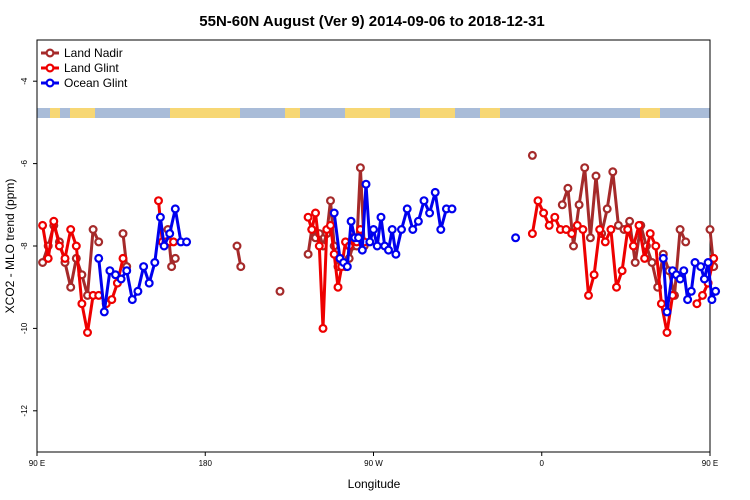  Describe the element at coordinates (373, 113) in the screenshot. I see `land-ocean-band` at that location.